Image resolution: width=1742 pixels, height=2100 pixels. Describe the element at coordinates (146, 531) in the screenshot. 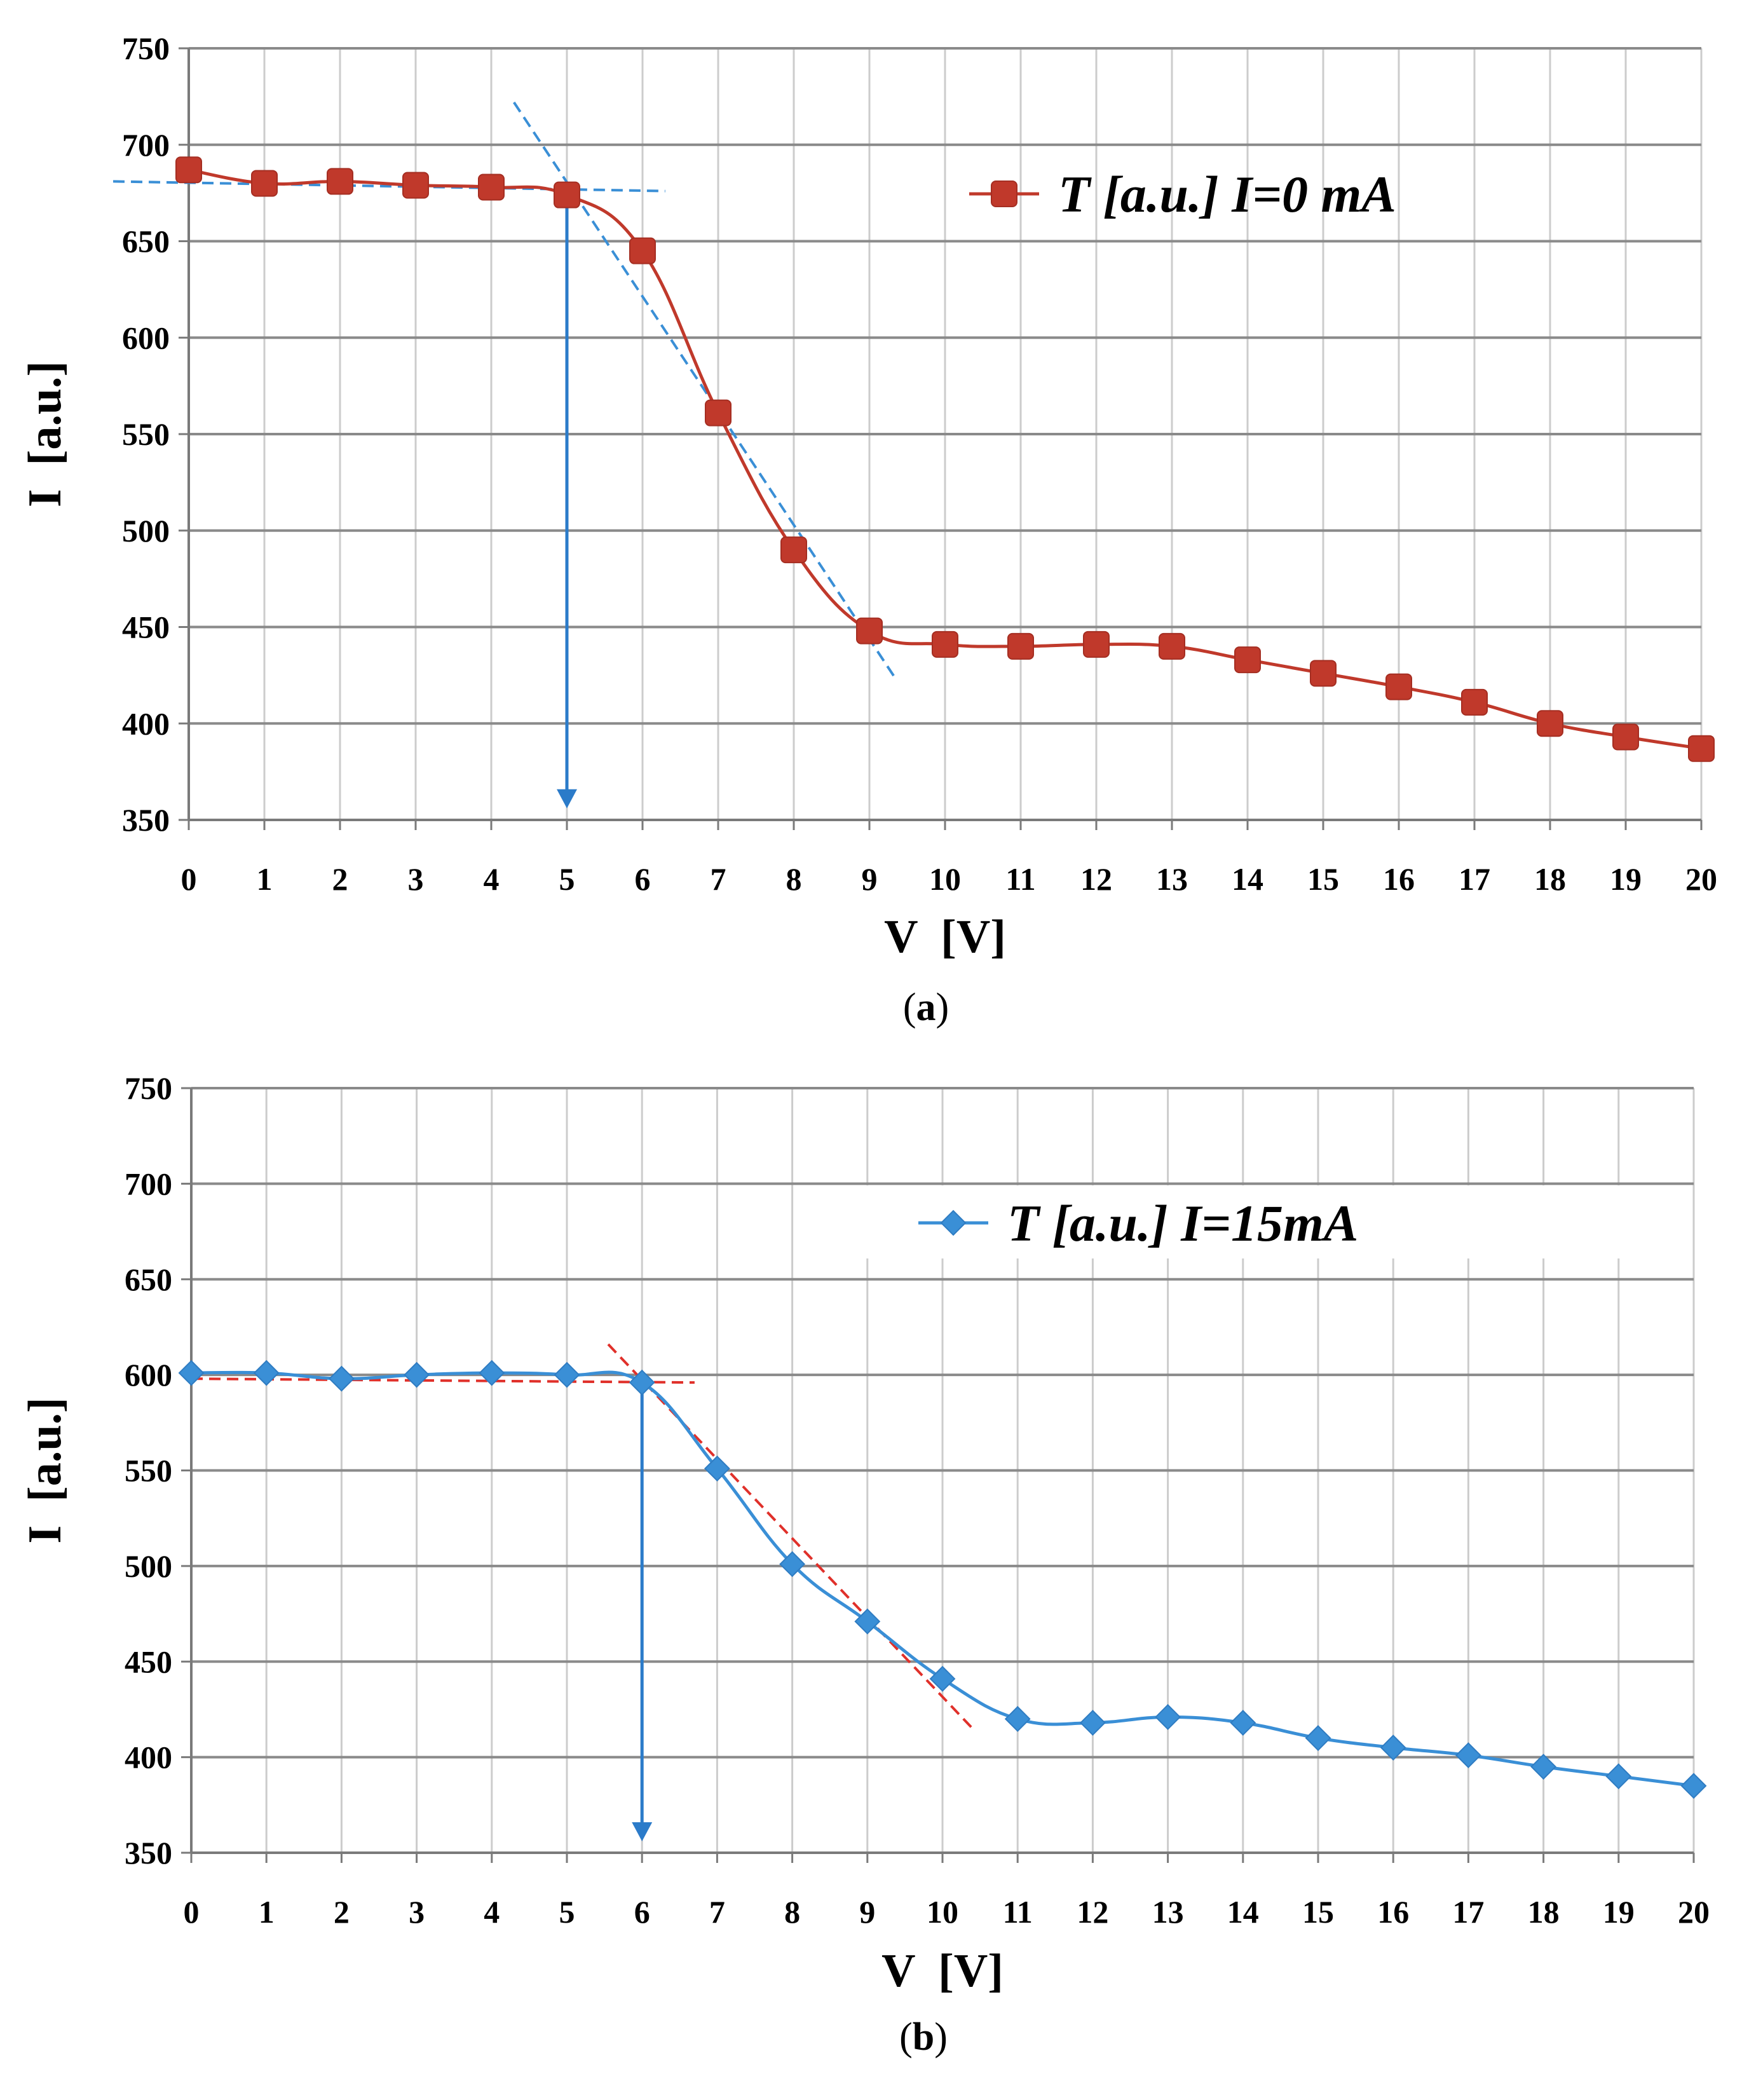

I see `y-tick-label: 500` at that location.